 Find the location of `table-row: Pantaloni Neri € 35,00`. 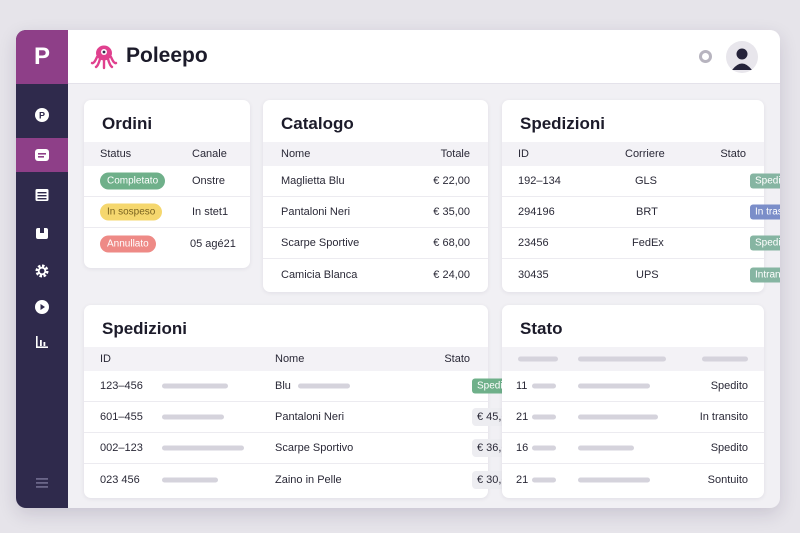

table-row: Pantaloni Neri € 35,00 is located at coordinates (375, 212).